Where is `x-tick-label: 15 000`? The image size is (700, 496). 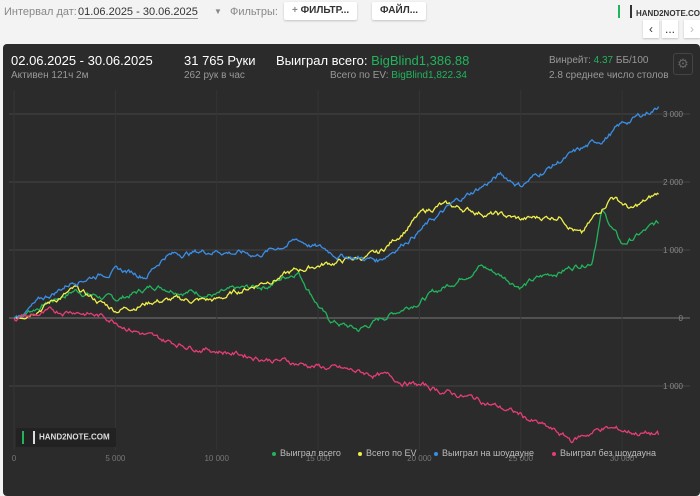
x-tick-label: 15 000 is located at coordinates (318, 458).